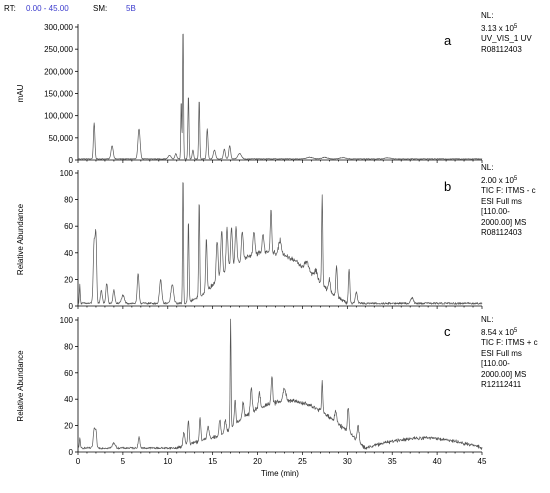  Describe the element at coordinates (347, 461) in the screenshot. I see `panel-c-x-tick-label: 30` at that location.